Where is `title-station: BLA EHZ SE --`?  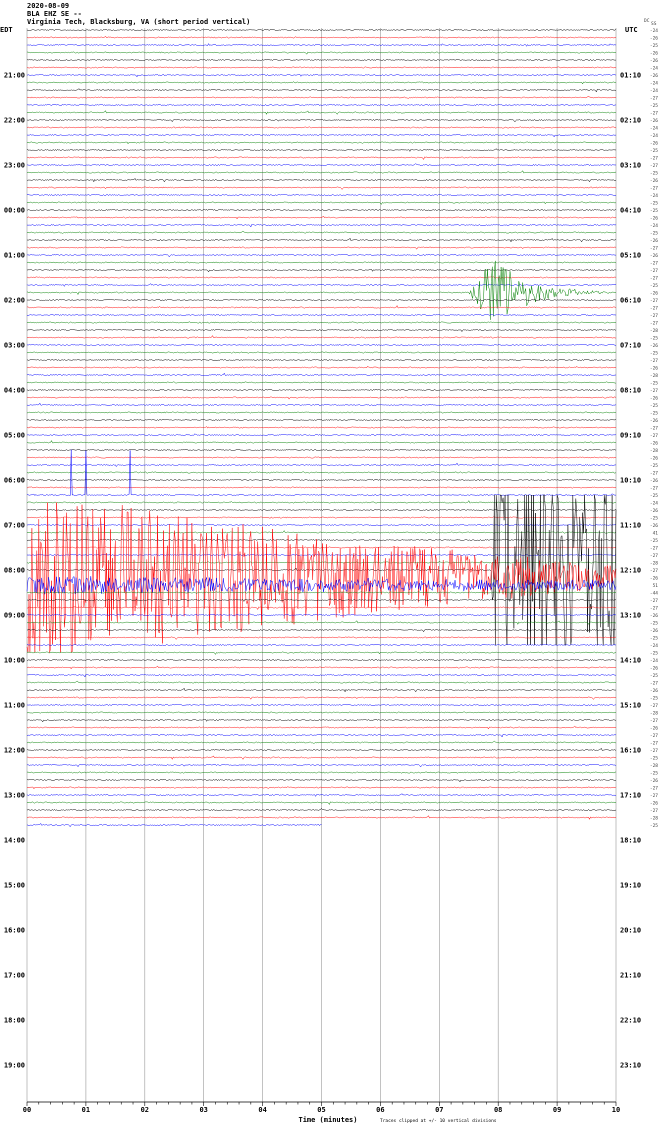
title-station: BLA EHZ SE -- is located at coordinates (54, 14).